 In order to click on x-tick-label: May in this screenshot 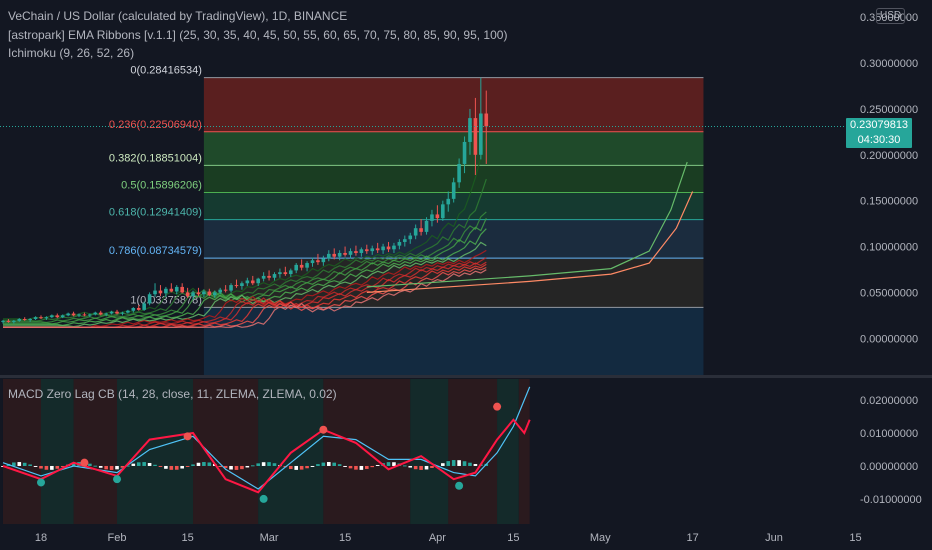, I will do `click(600, 538)`.